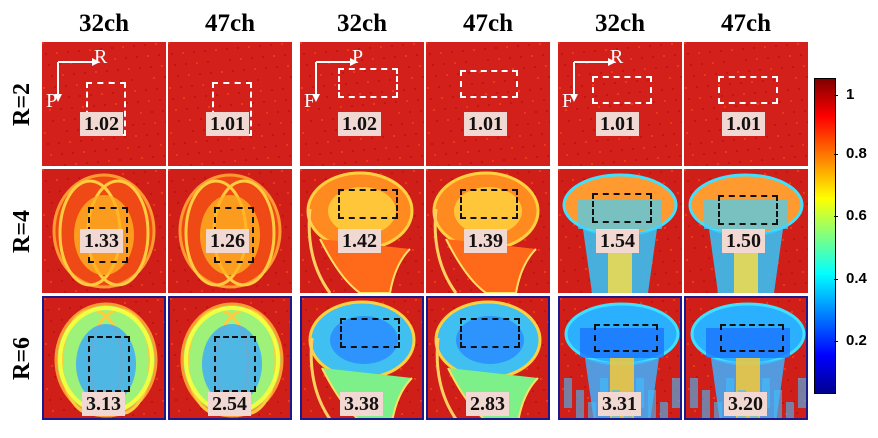 The image size is (878, 438). I want to click on gfactor-map-cell: 1.26, so click(230, 231).